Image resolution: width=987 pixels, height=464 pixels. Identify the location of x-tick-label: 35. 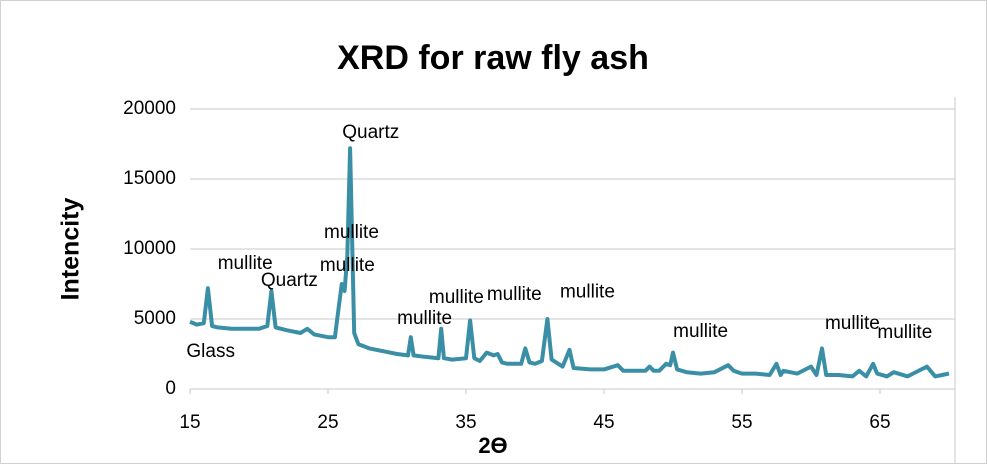
(465, 422).